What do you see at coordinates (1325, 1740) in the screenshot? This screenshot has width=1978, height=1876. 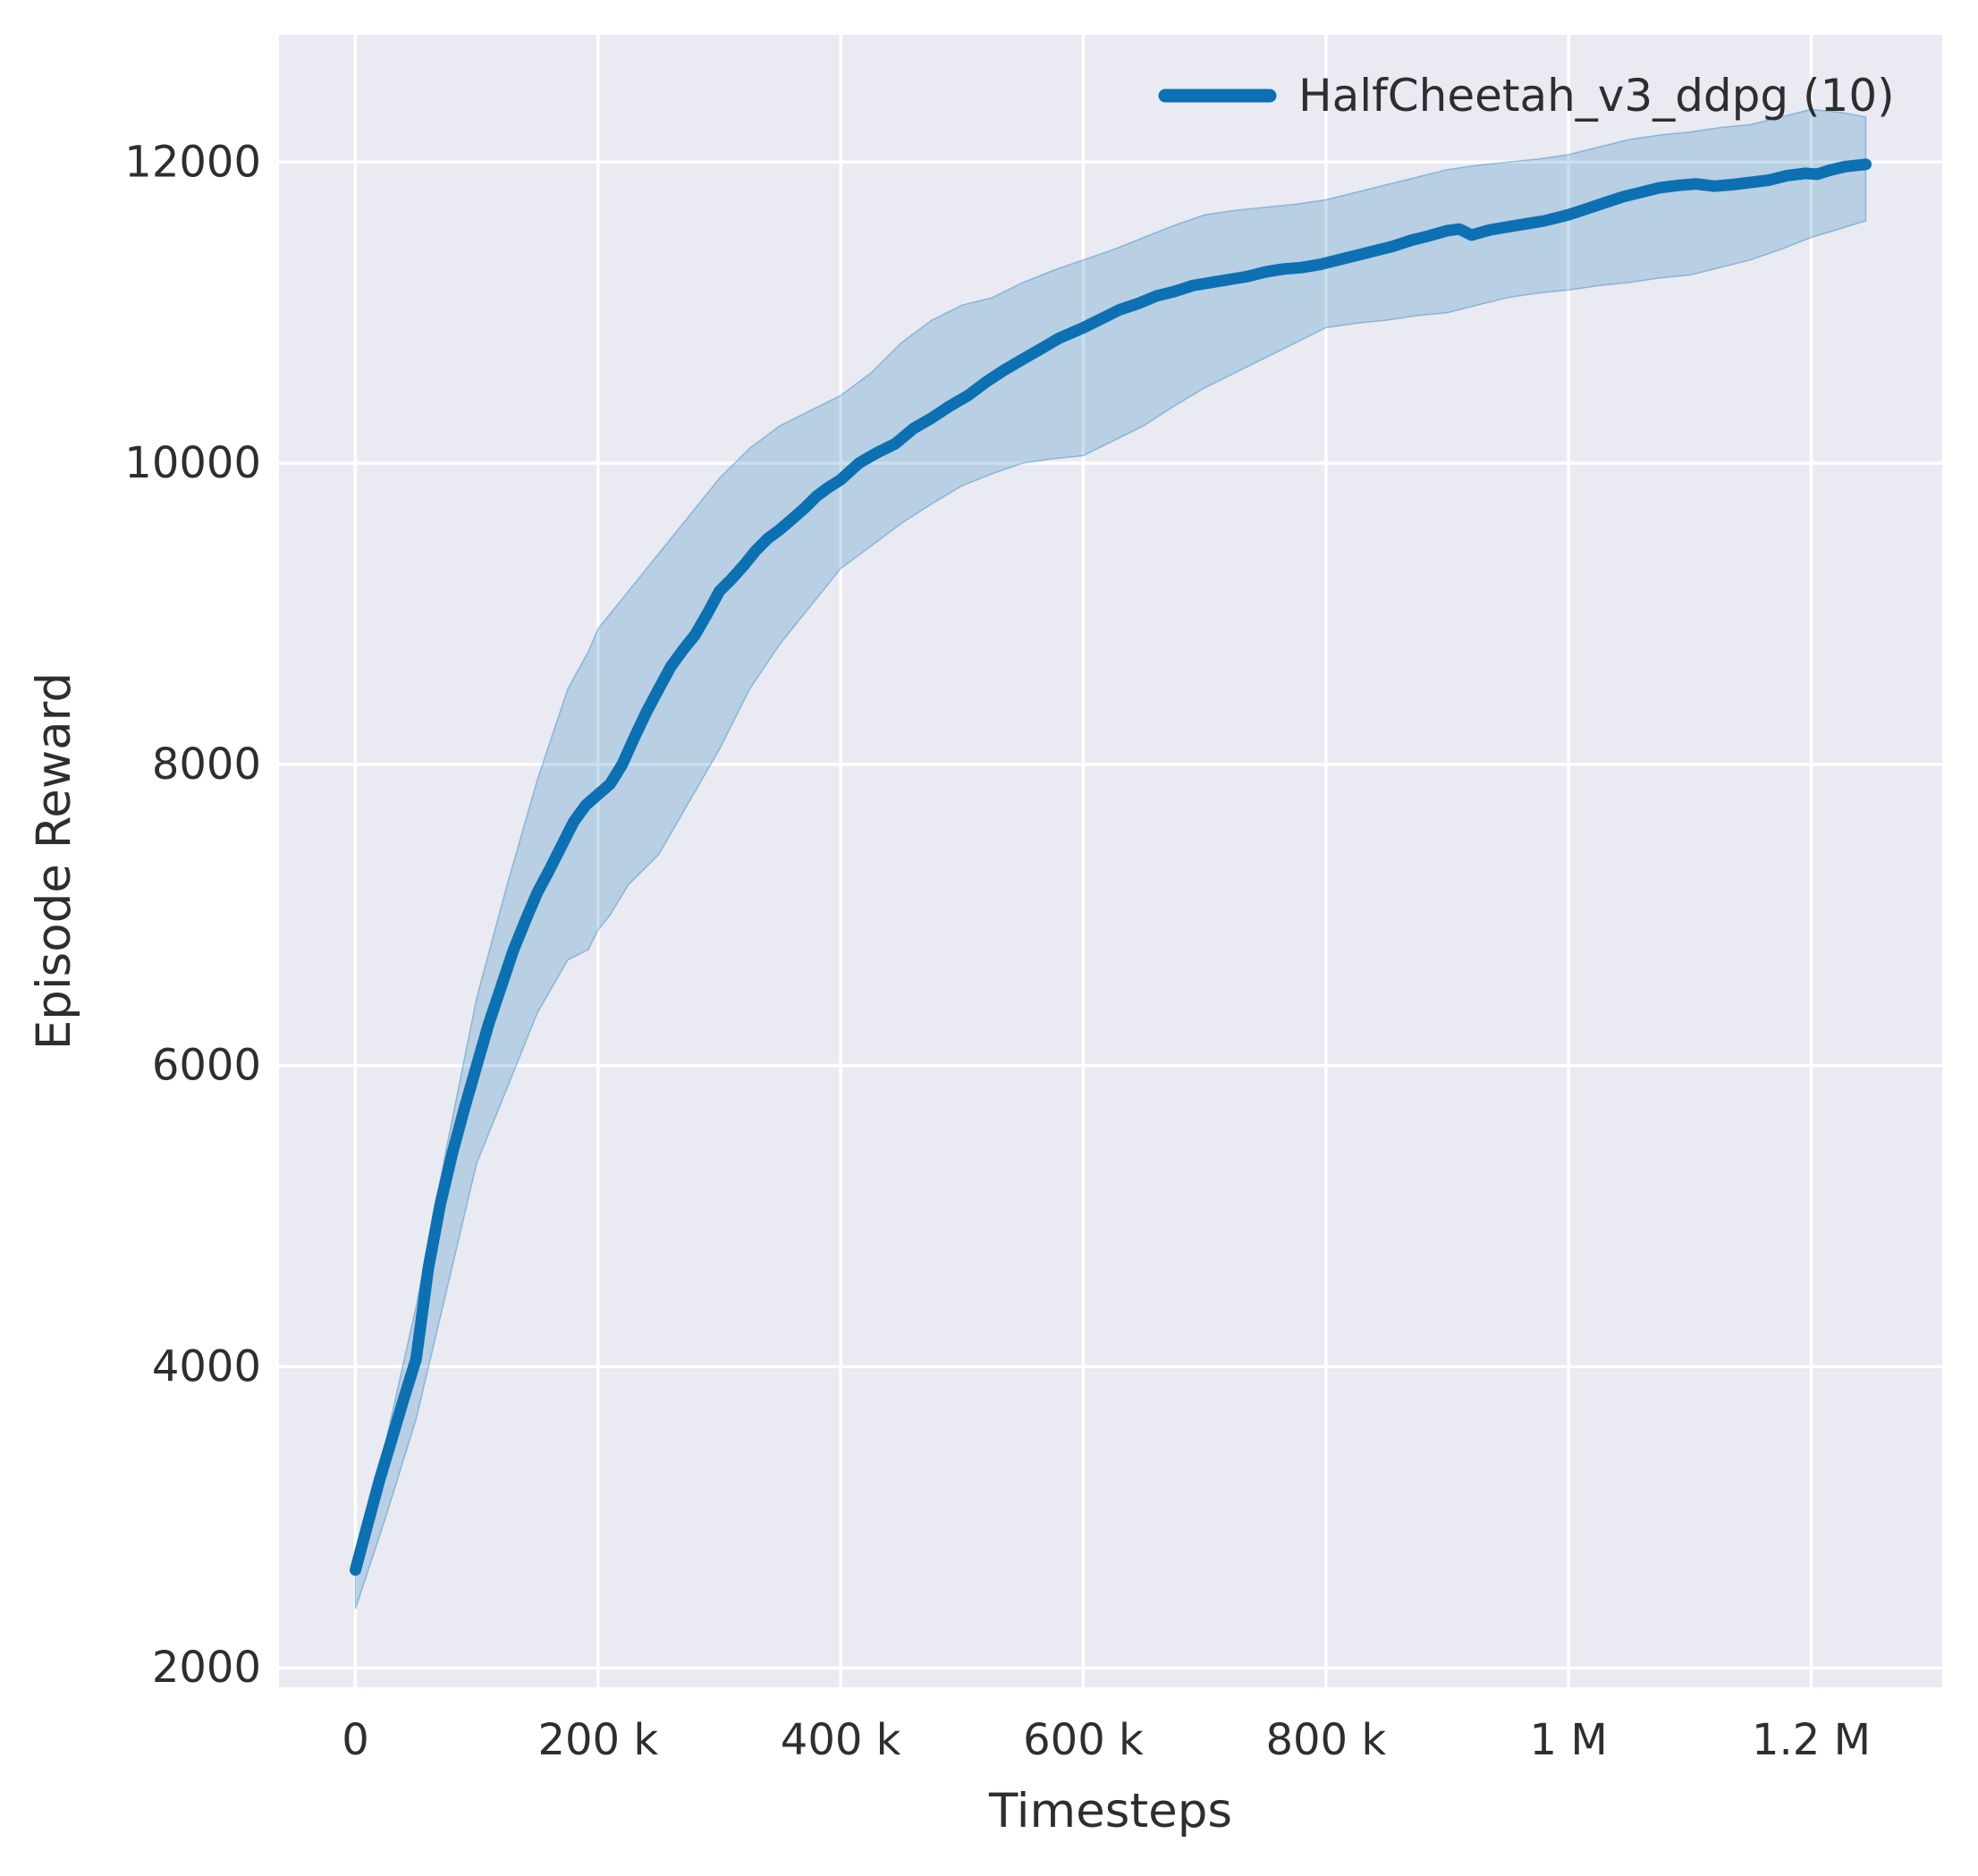 I see `tick-label: 800 k` at bounding box center [1325, 1740].